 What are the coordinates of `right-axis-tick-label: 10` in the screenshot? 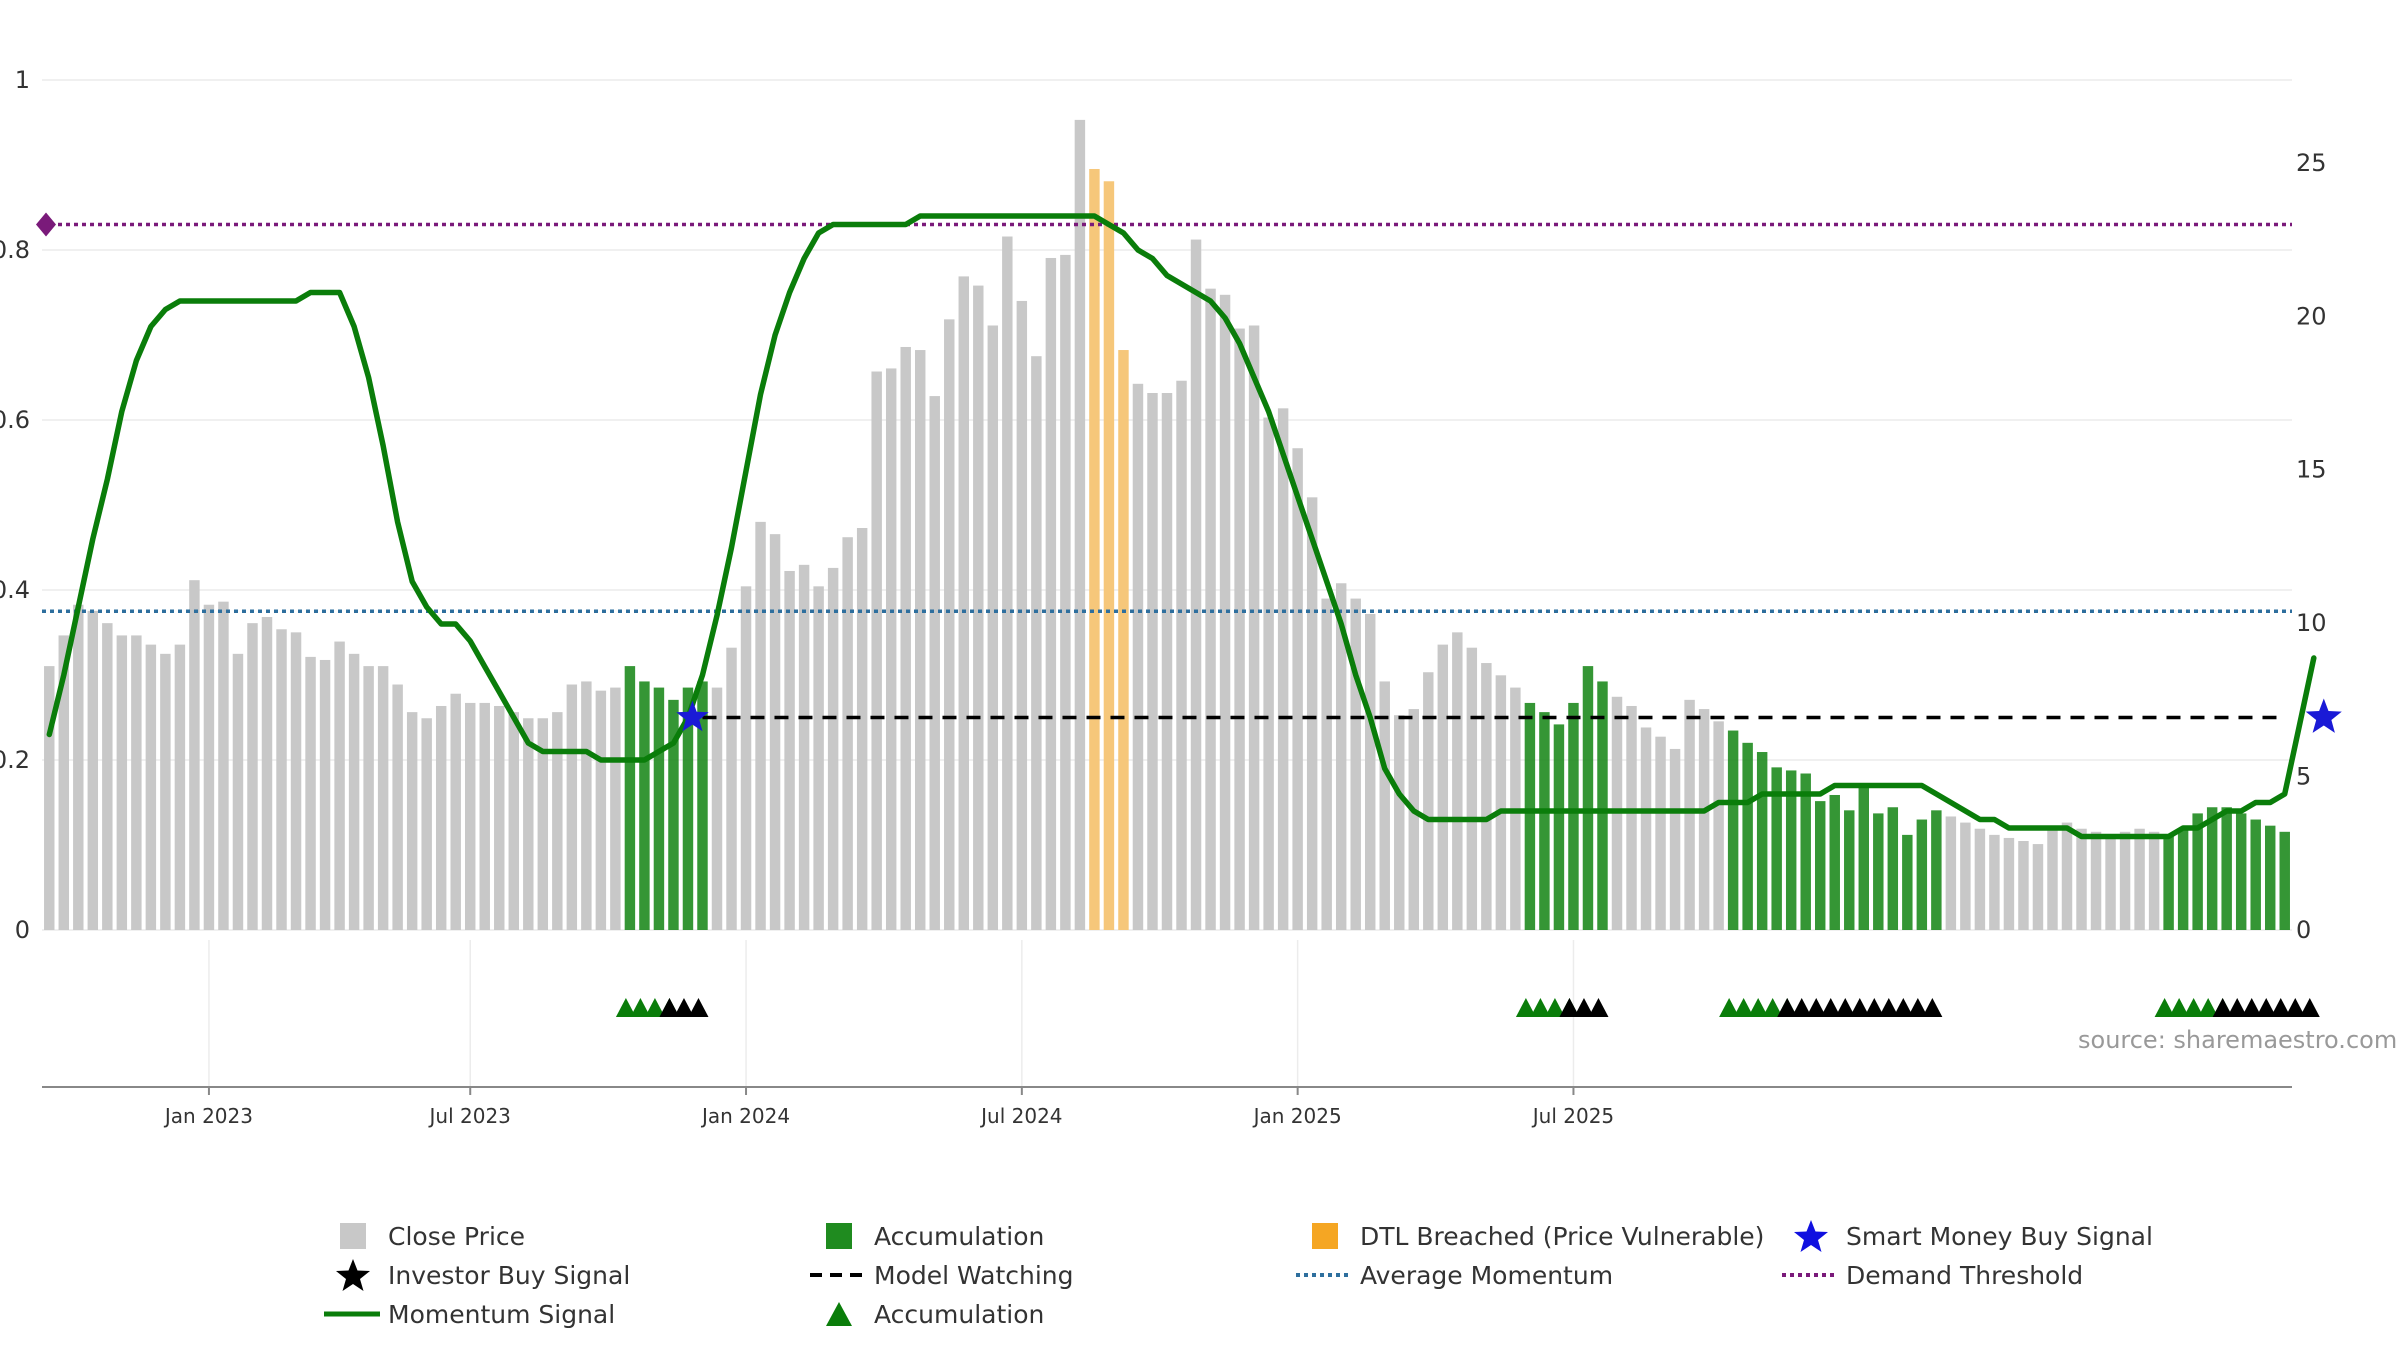 It's located at (2311, 623).